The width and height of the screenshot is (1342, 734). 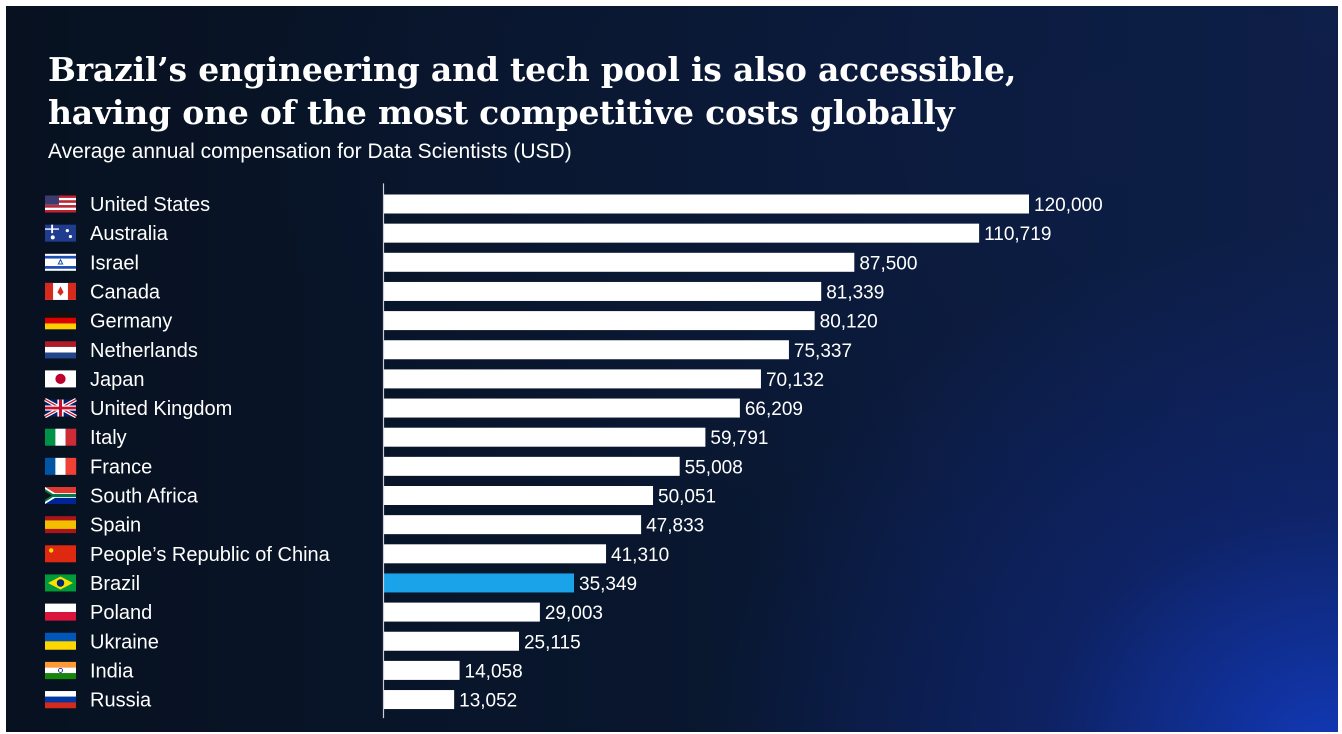 I want to click on flag-russia-icon, so click(x=60, y=700).